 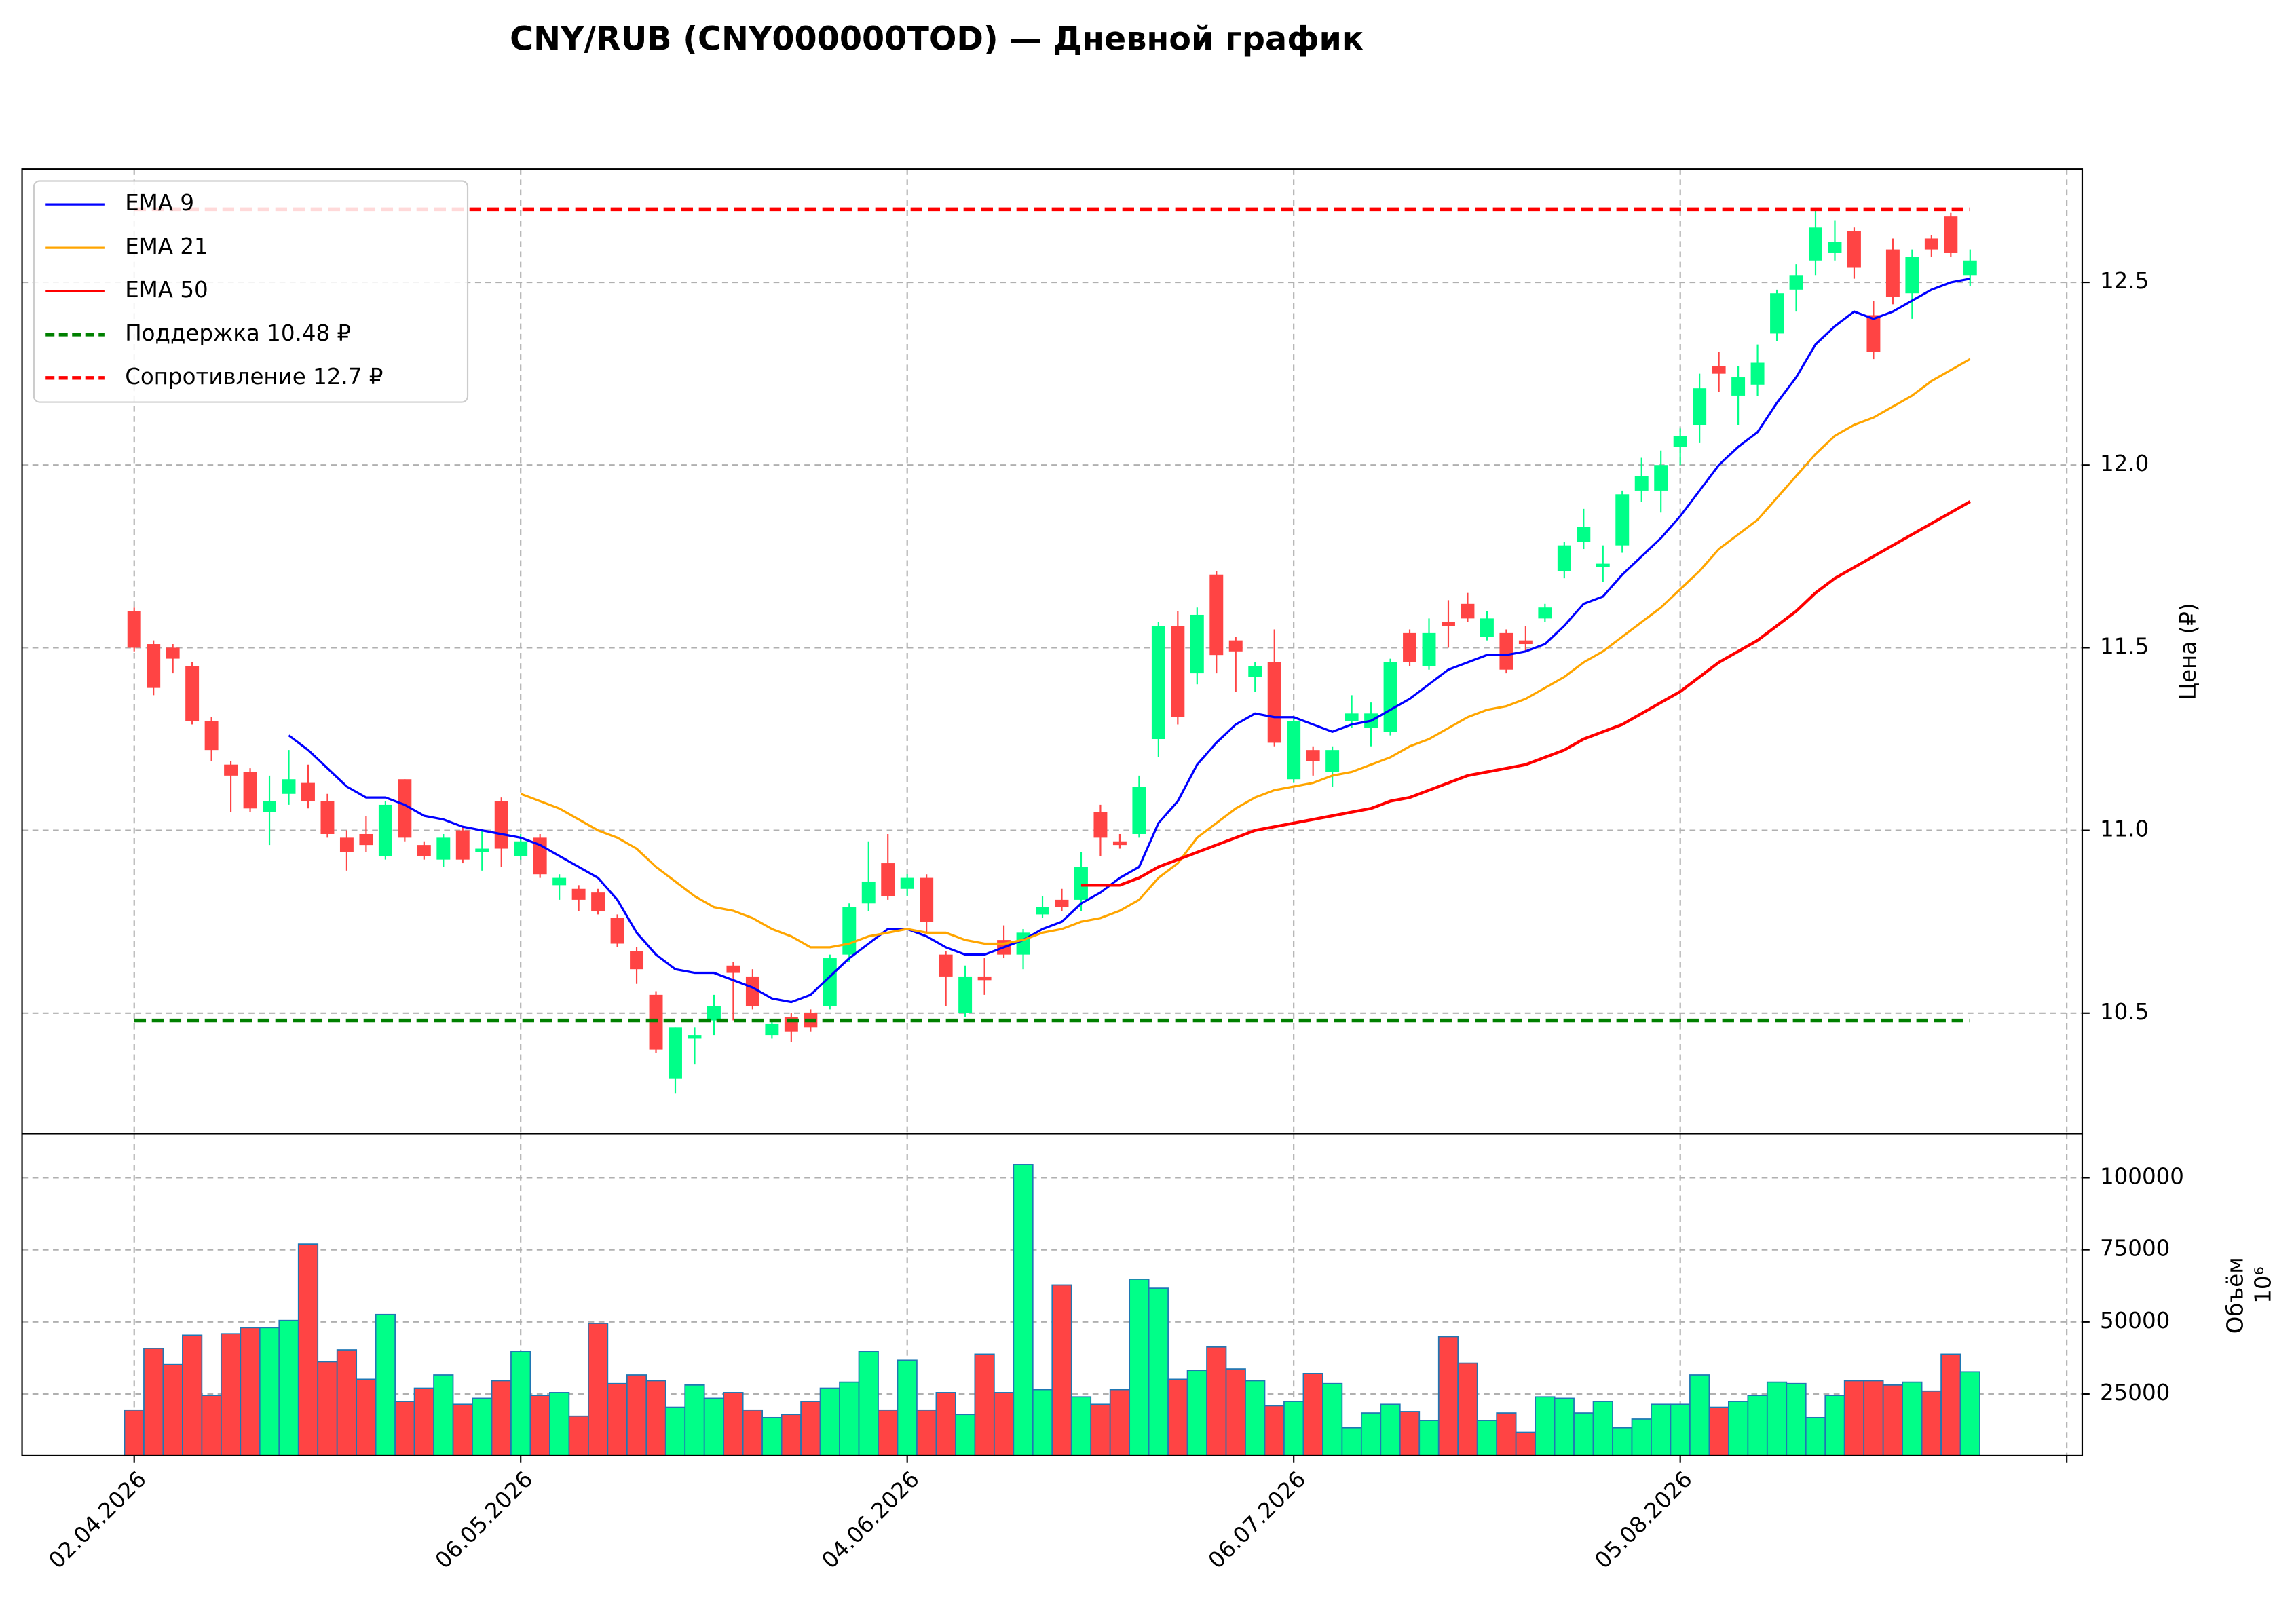 I want to click on volume-bars, so click(x=1052, y=1310).